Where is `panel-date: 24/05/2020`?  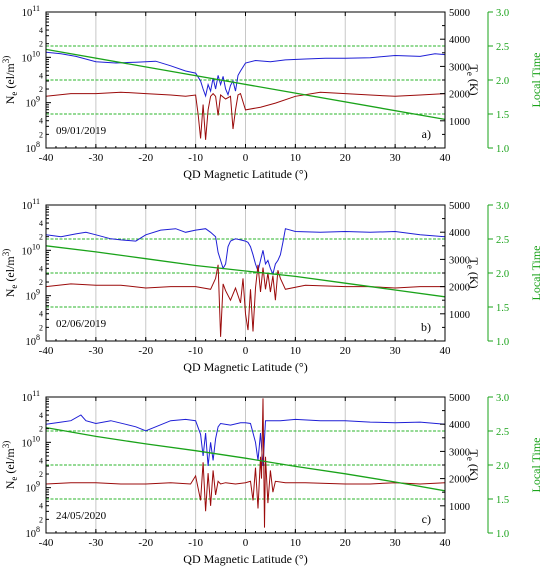
panel-date: 24/05/2020 is located at coordinates (81, 516).